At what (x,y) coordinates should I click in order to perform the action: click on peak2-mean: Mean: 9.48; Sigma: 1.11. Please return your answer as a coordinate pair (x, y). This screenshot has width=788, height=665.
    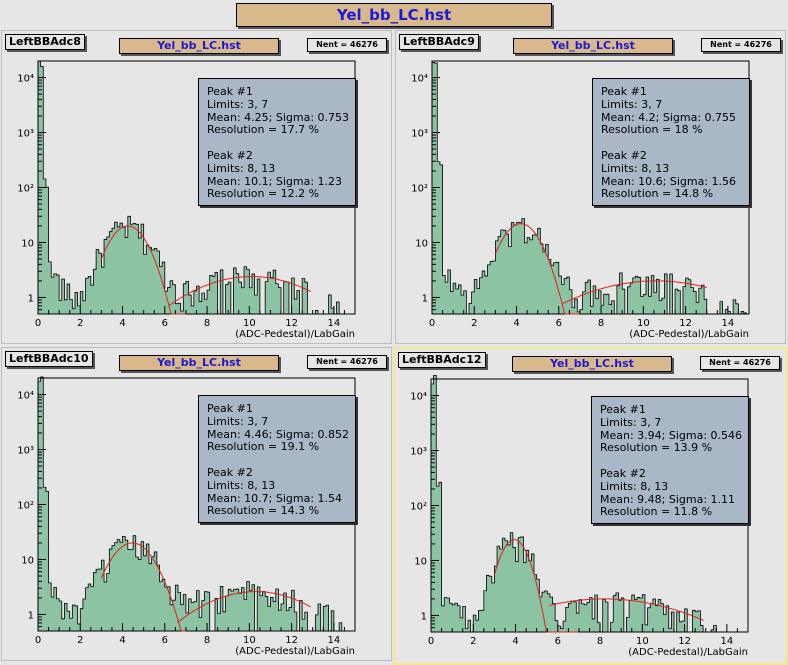
    Looking at the image, I should click on (668, 499).